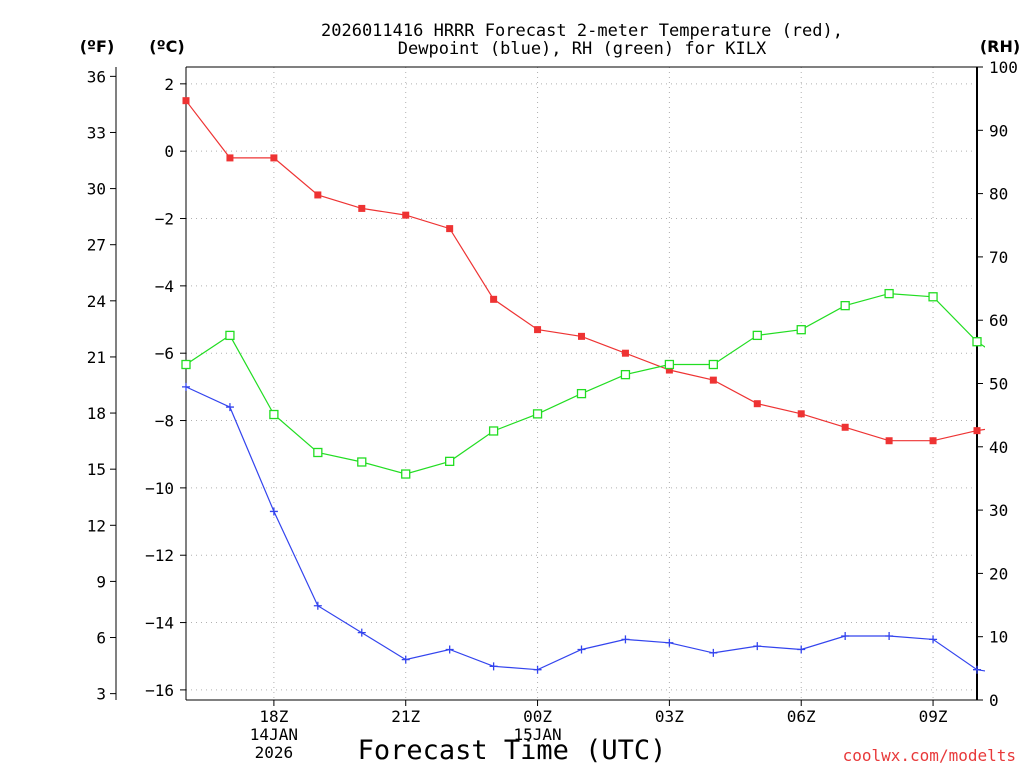 Image resolution: width=1024 pixels, height=768 pixels. Describe the element at coordinates (96, 357) in the screenshot. I see `fahrenheit-tick-label: 21` at that location.